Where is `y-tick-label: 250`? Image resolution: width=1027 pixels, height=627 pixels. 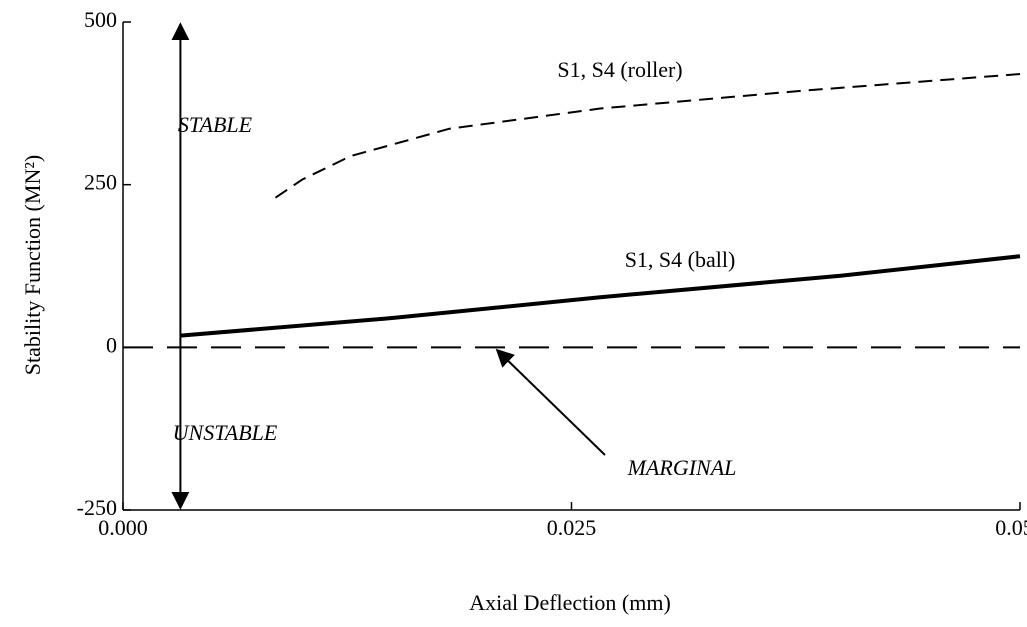
y-tick-label: 250 is located at coordinates (100, 182).